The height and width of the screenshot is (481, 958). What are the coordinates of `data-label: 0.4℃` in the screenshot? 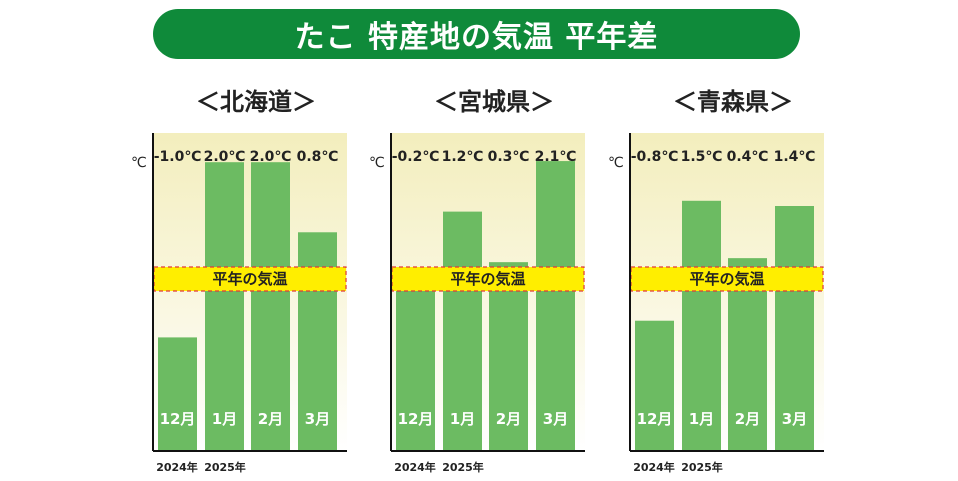 It's located at (748, 157).